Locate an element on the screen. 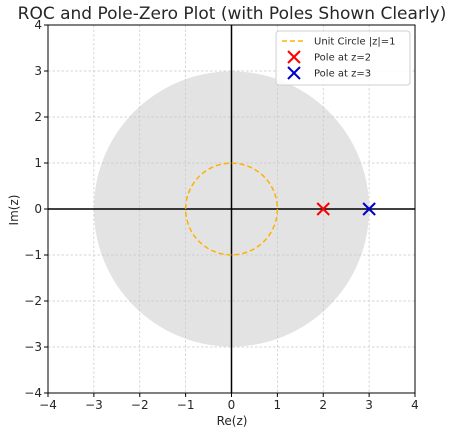 The width and height of the screenshot is (459, 435). x-tick-label: 1 is located at coordinates (278, 405).